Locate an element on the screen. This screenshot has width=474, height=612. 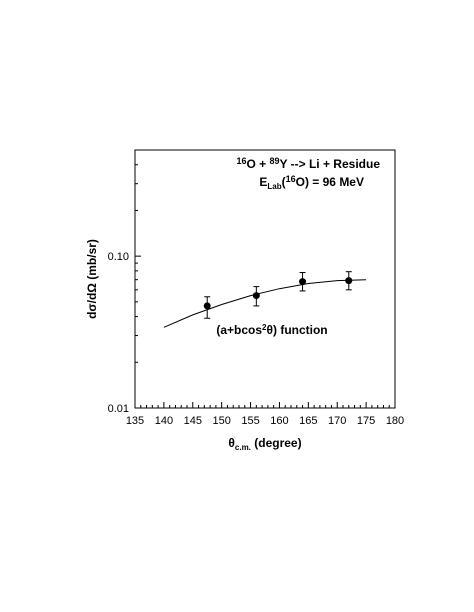
x-axis-title-symbol: θ is located at coordinates (231, 443).